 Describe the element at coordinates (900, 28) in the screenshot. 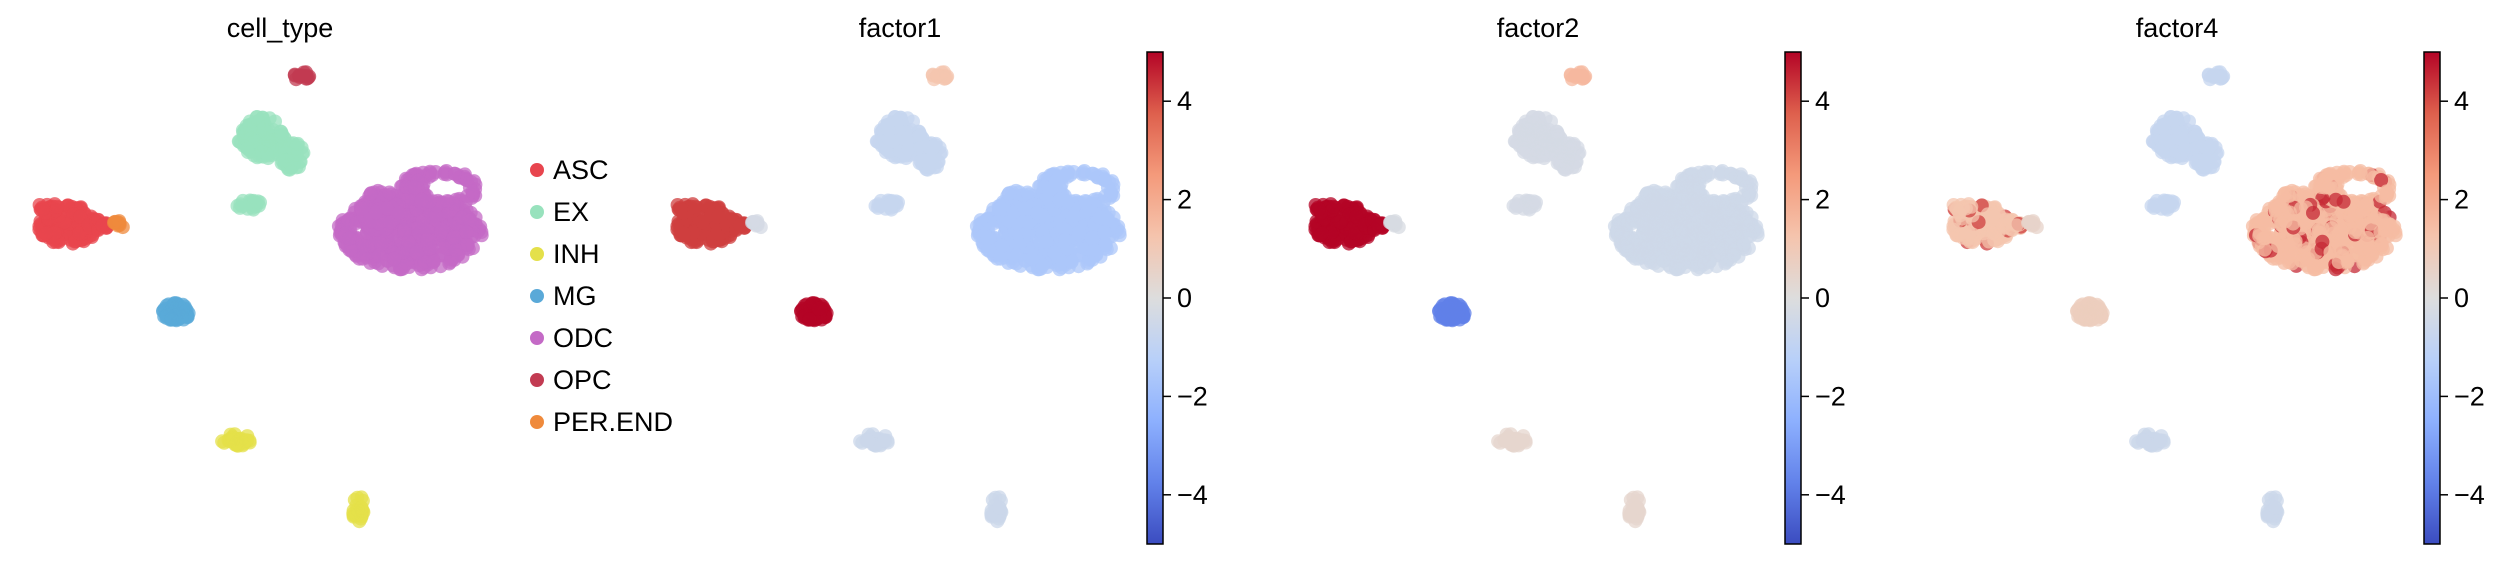

I see `panel-title: factor1` at that location.